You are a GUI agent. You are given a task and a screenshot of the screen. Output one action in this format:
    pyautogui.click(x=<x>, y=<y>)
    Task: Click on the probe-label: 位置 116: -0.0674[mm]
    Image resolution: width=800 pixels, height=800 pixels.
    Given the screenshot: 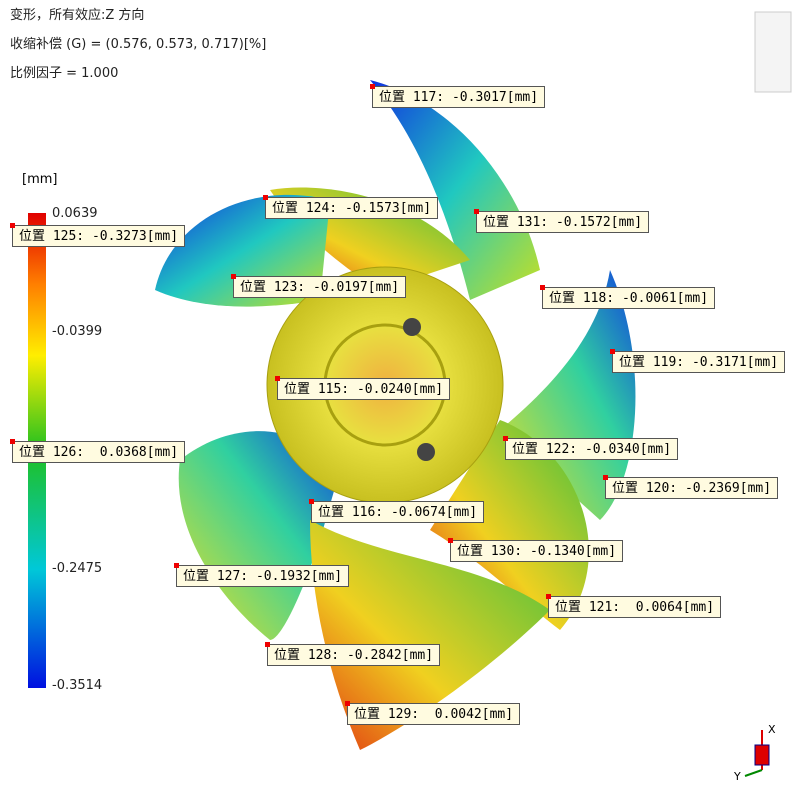 What is the action you would take?
    pyautogui.click(x=396, y=511)
    